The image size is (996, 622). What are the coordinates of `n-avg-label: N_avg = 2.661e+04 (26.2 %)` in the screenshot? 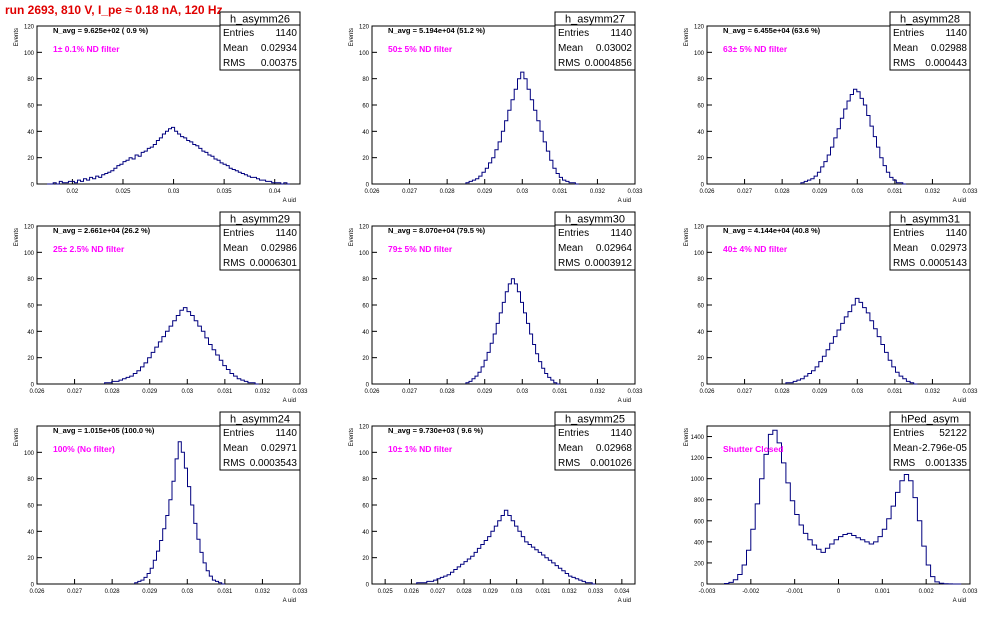 It's located at (102, 230).